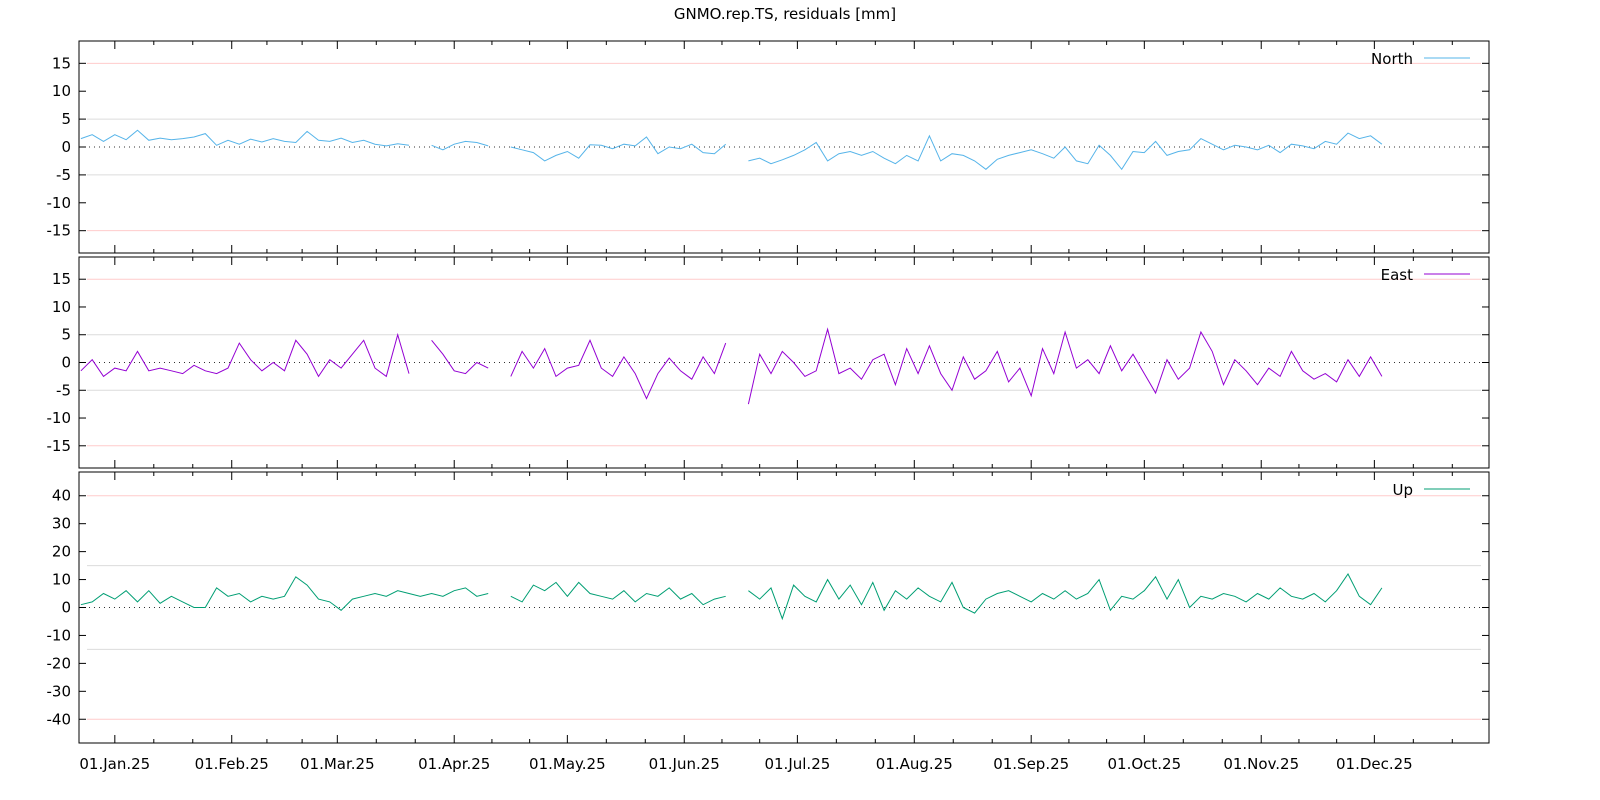  I want to click on legend-label-up: Up, so click(1402, 490).